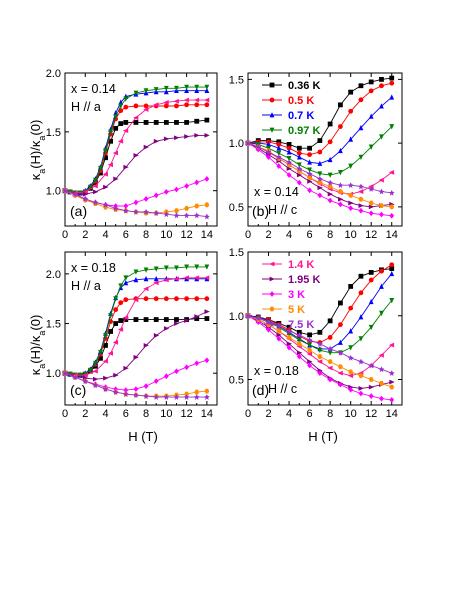  What do you see at coordinates (392, 235) in the screenshot?
I see `panel-b-xtick-label: 14` at bounding box center [392, 235].